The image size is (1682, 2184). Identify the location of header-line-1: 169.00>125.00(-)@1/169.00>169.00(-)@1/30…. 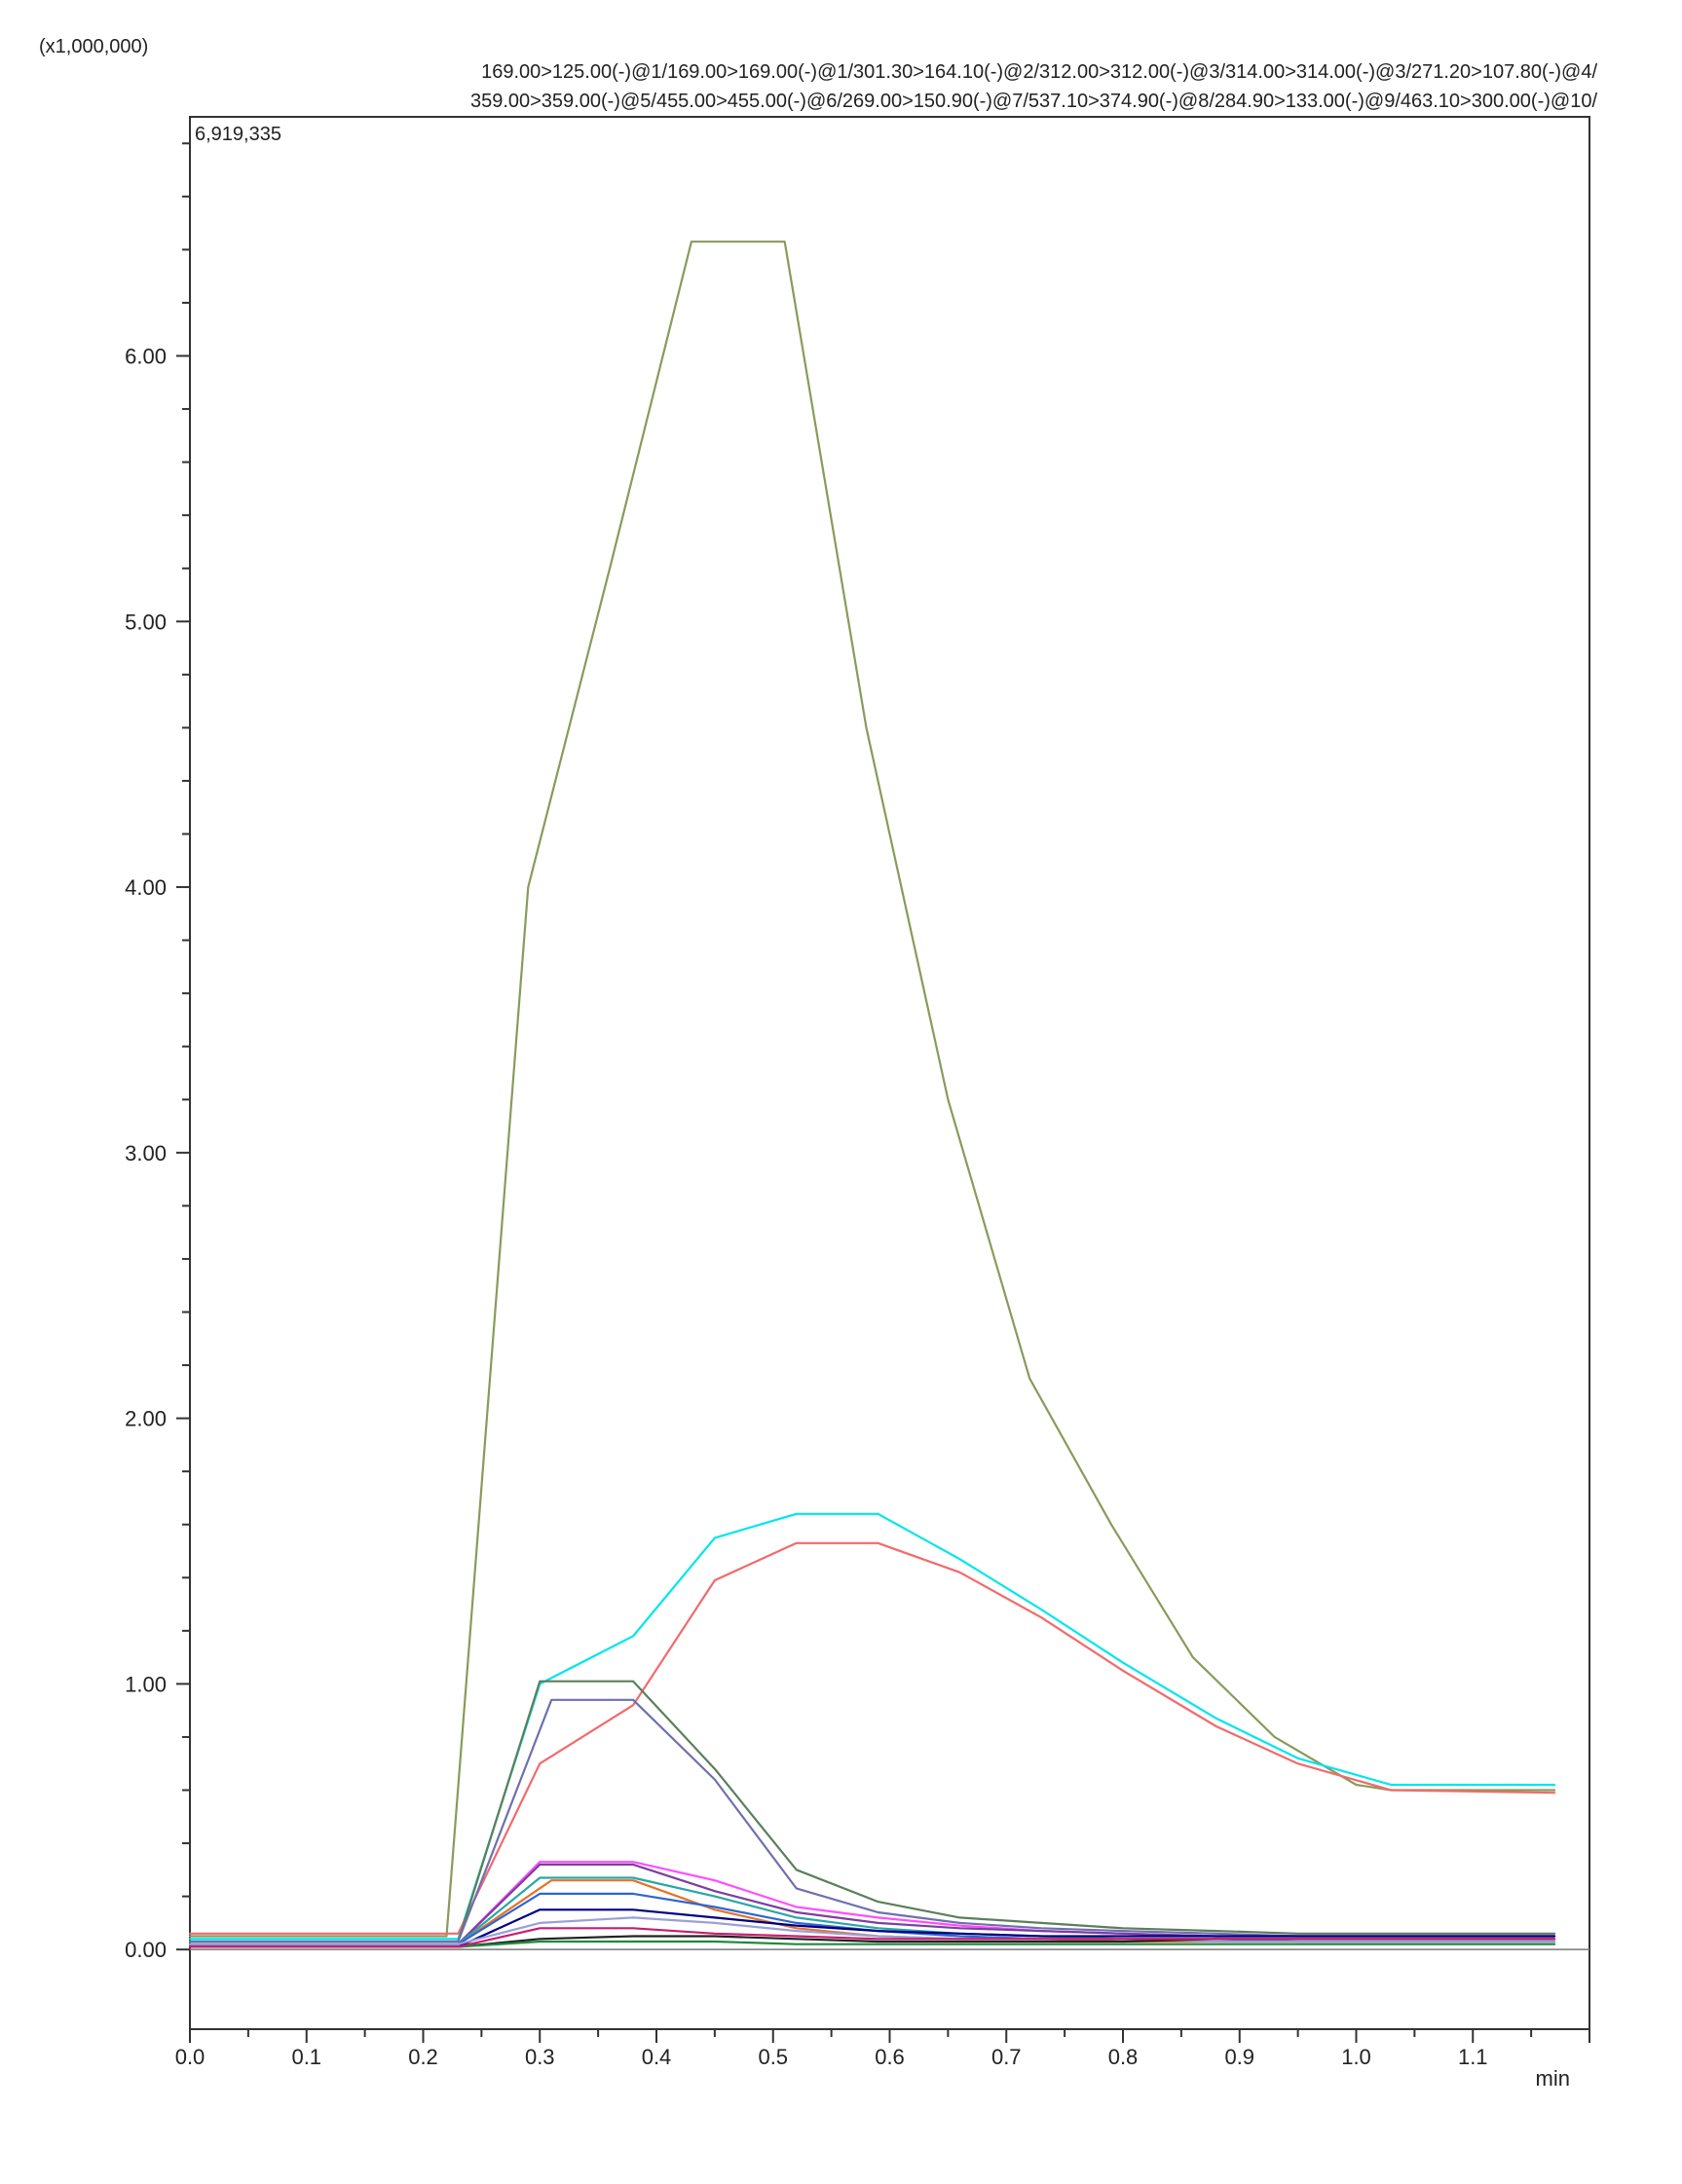
(1039, 72).